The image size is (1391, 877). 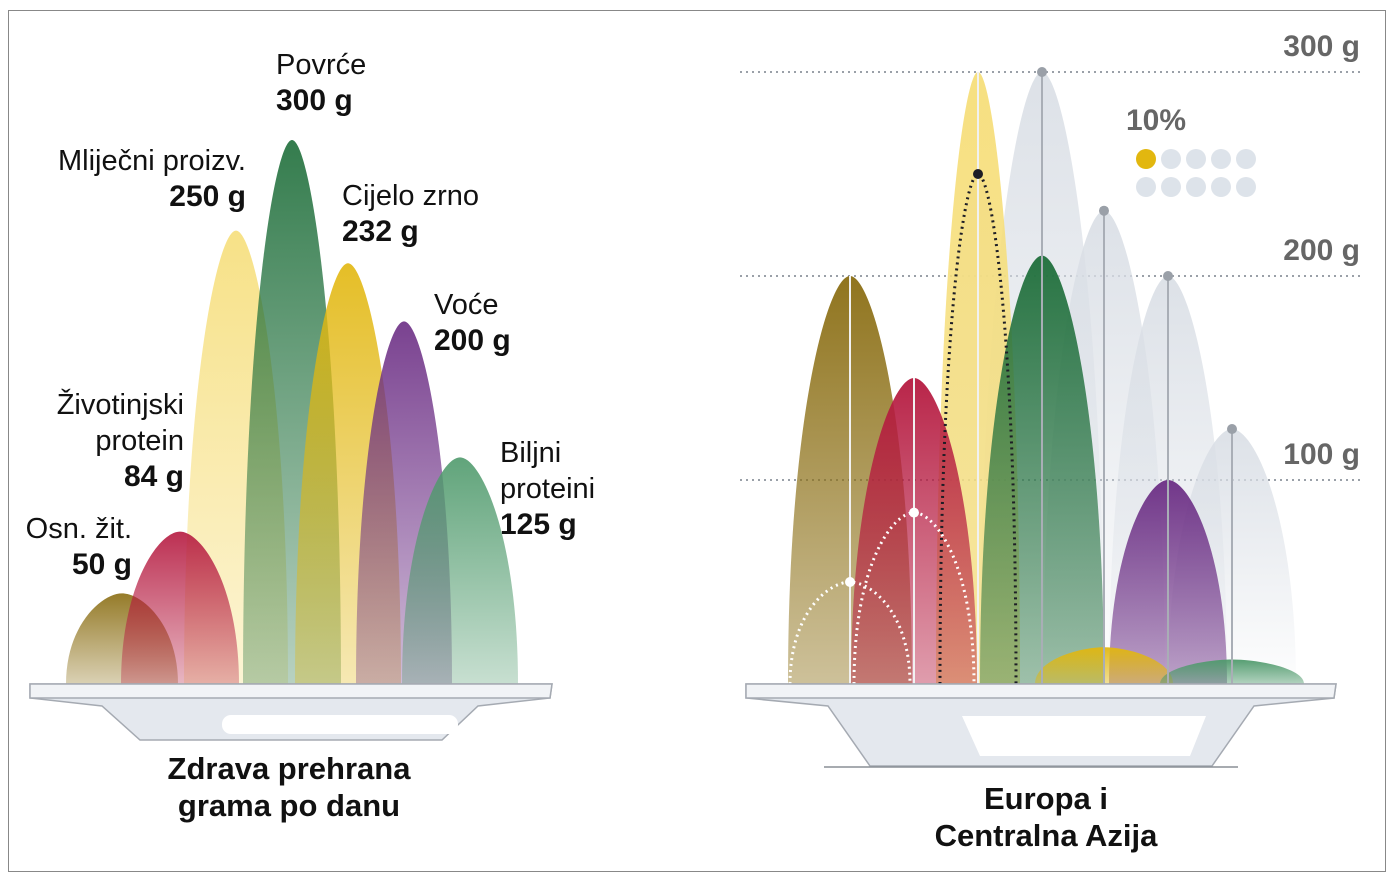 I want to click on label-value-voce: 200 g, so click(x=472, y=340).